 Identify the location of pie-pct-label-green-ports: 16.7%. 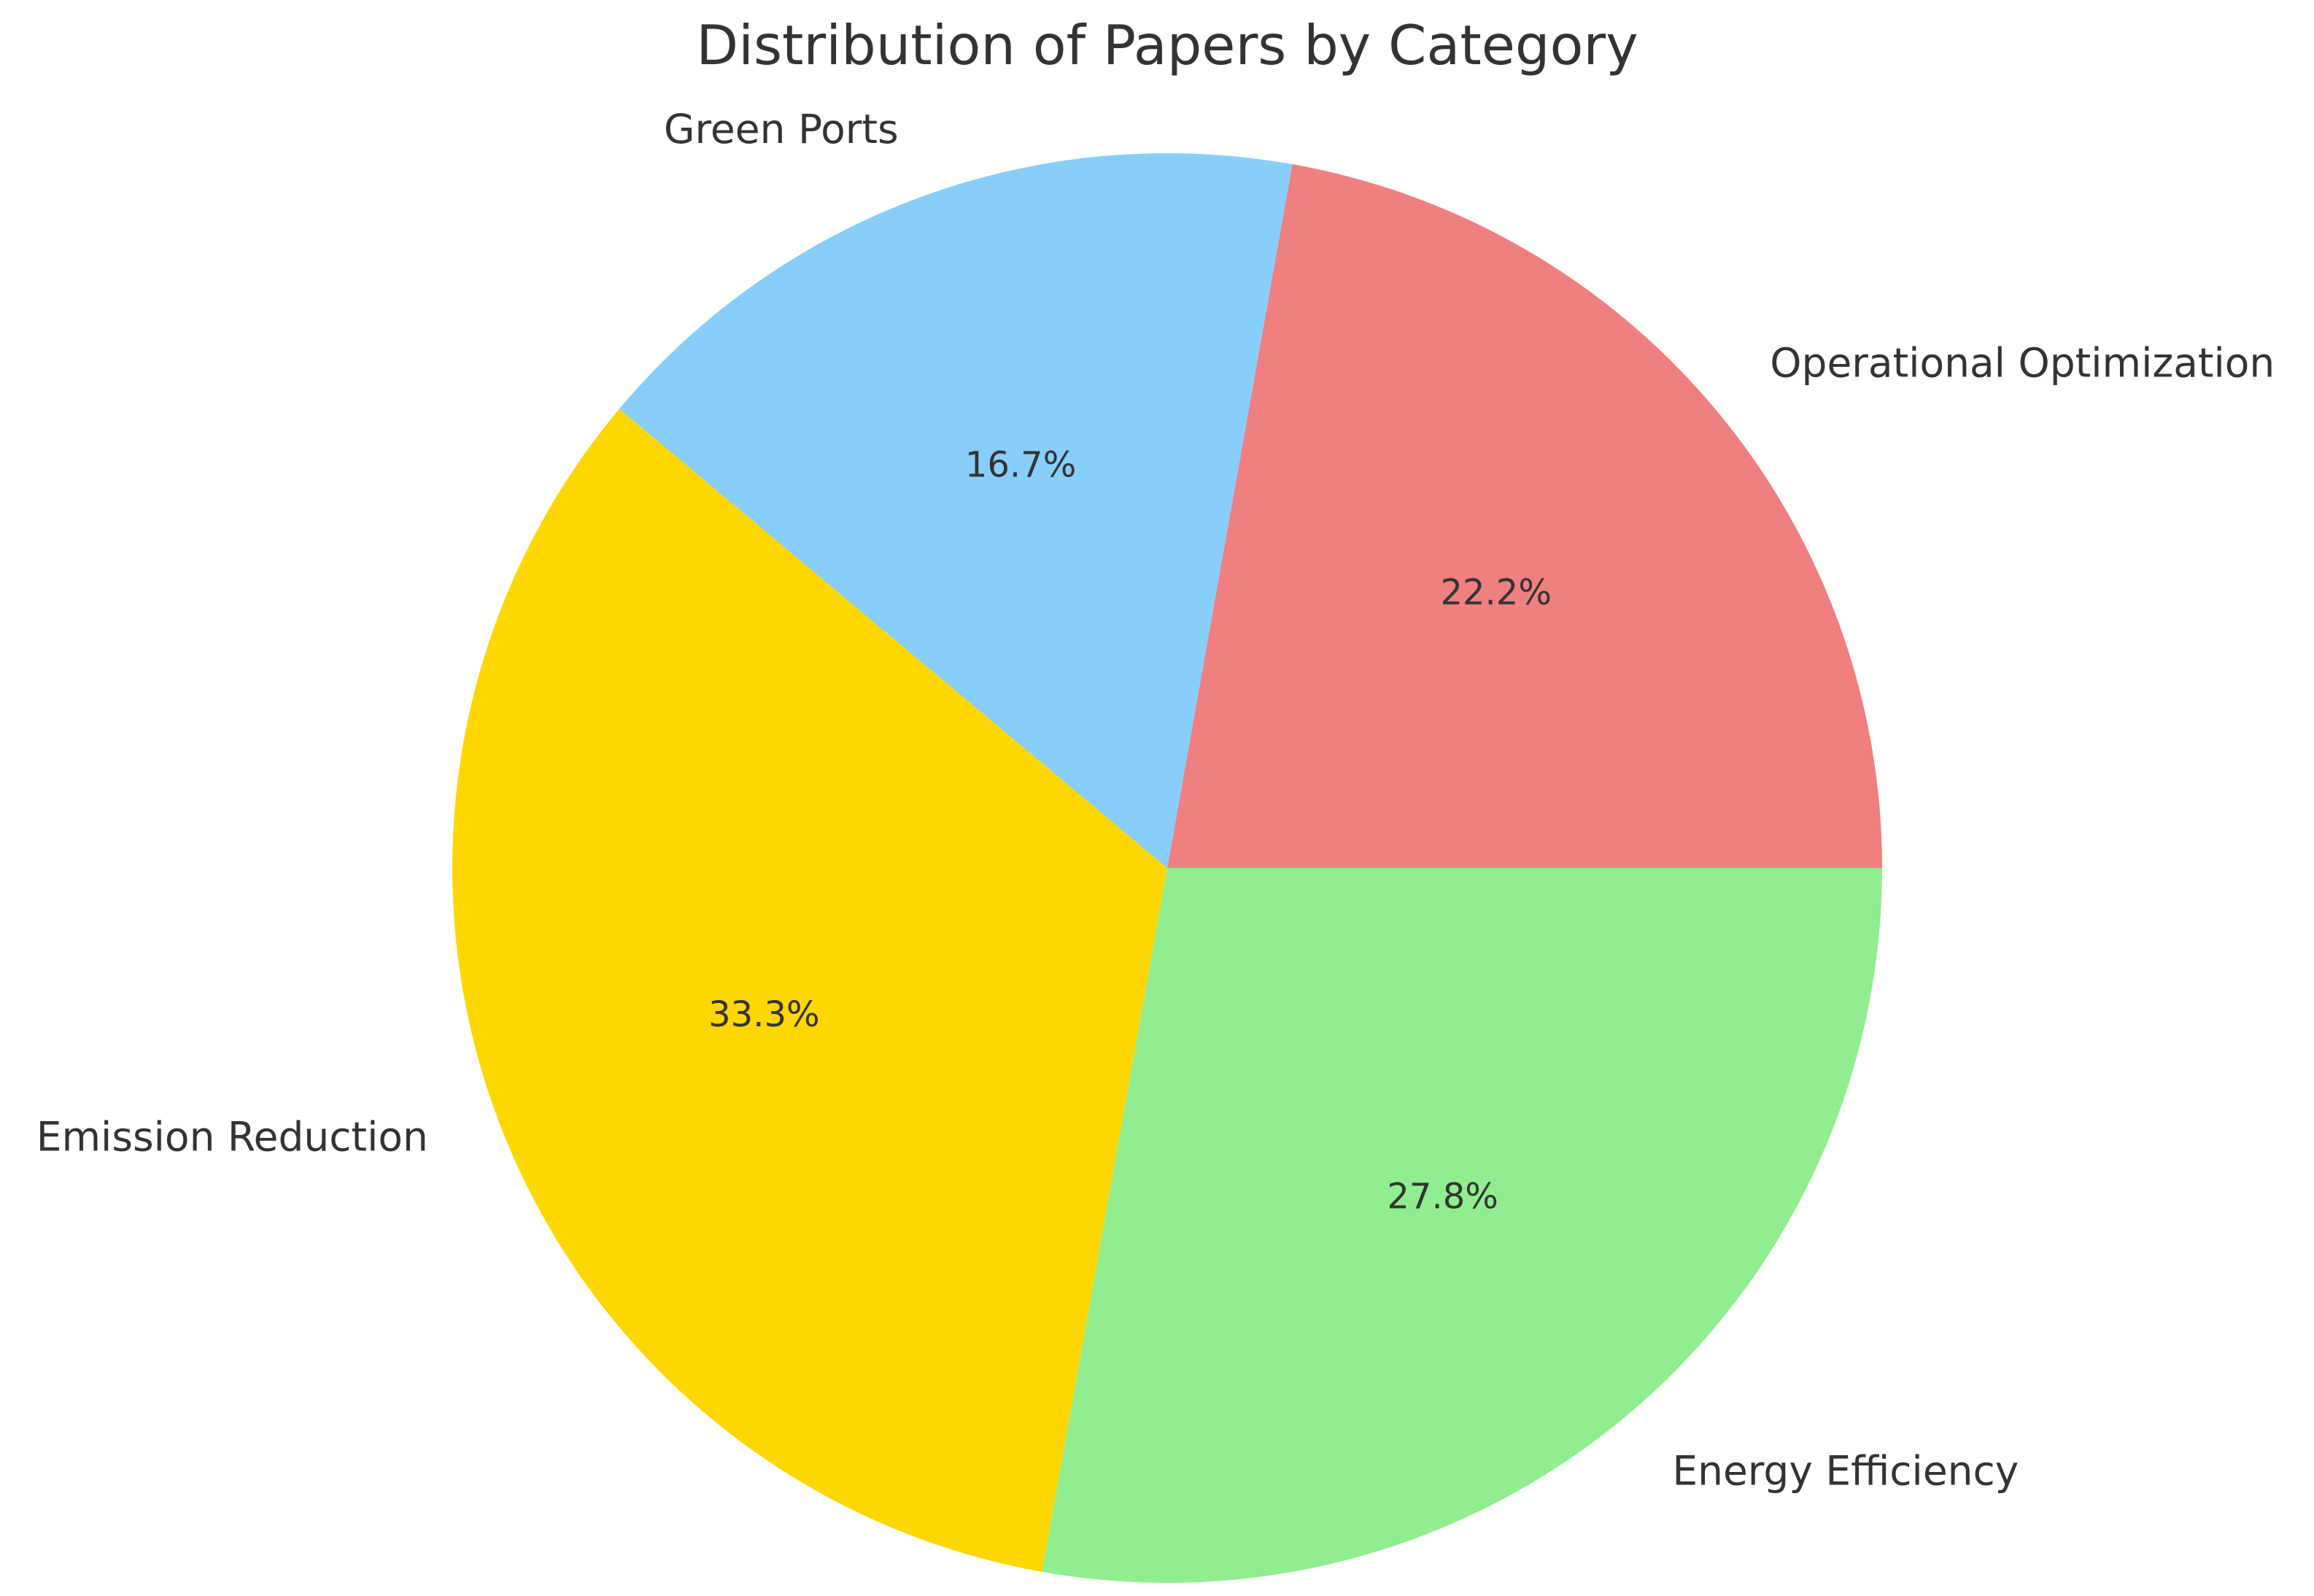
(1021, 465).